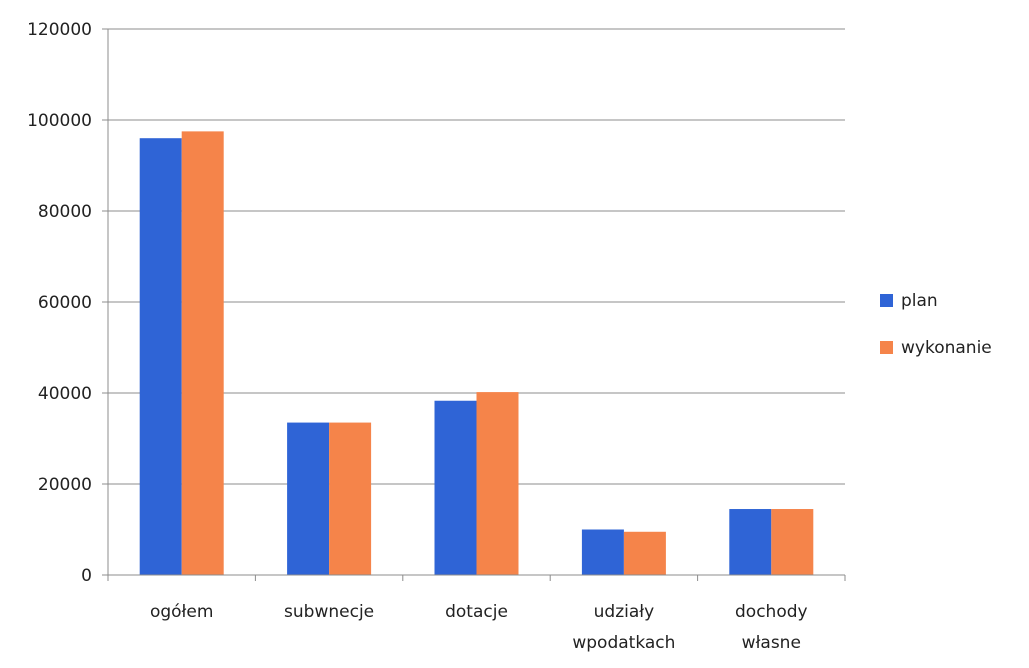  What do you see at coordinates (86, 576) in the screenshot?
I see `y-tick-label: 0` at bounding box center [86, 576].